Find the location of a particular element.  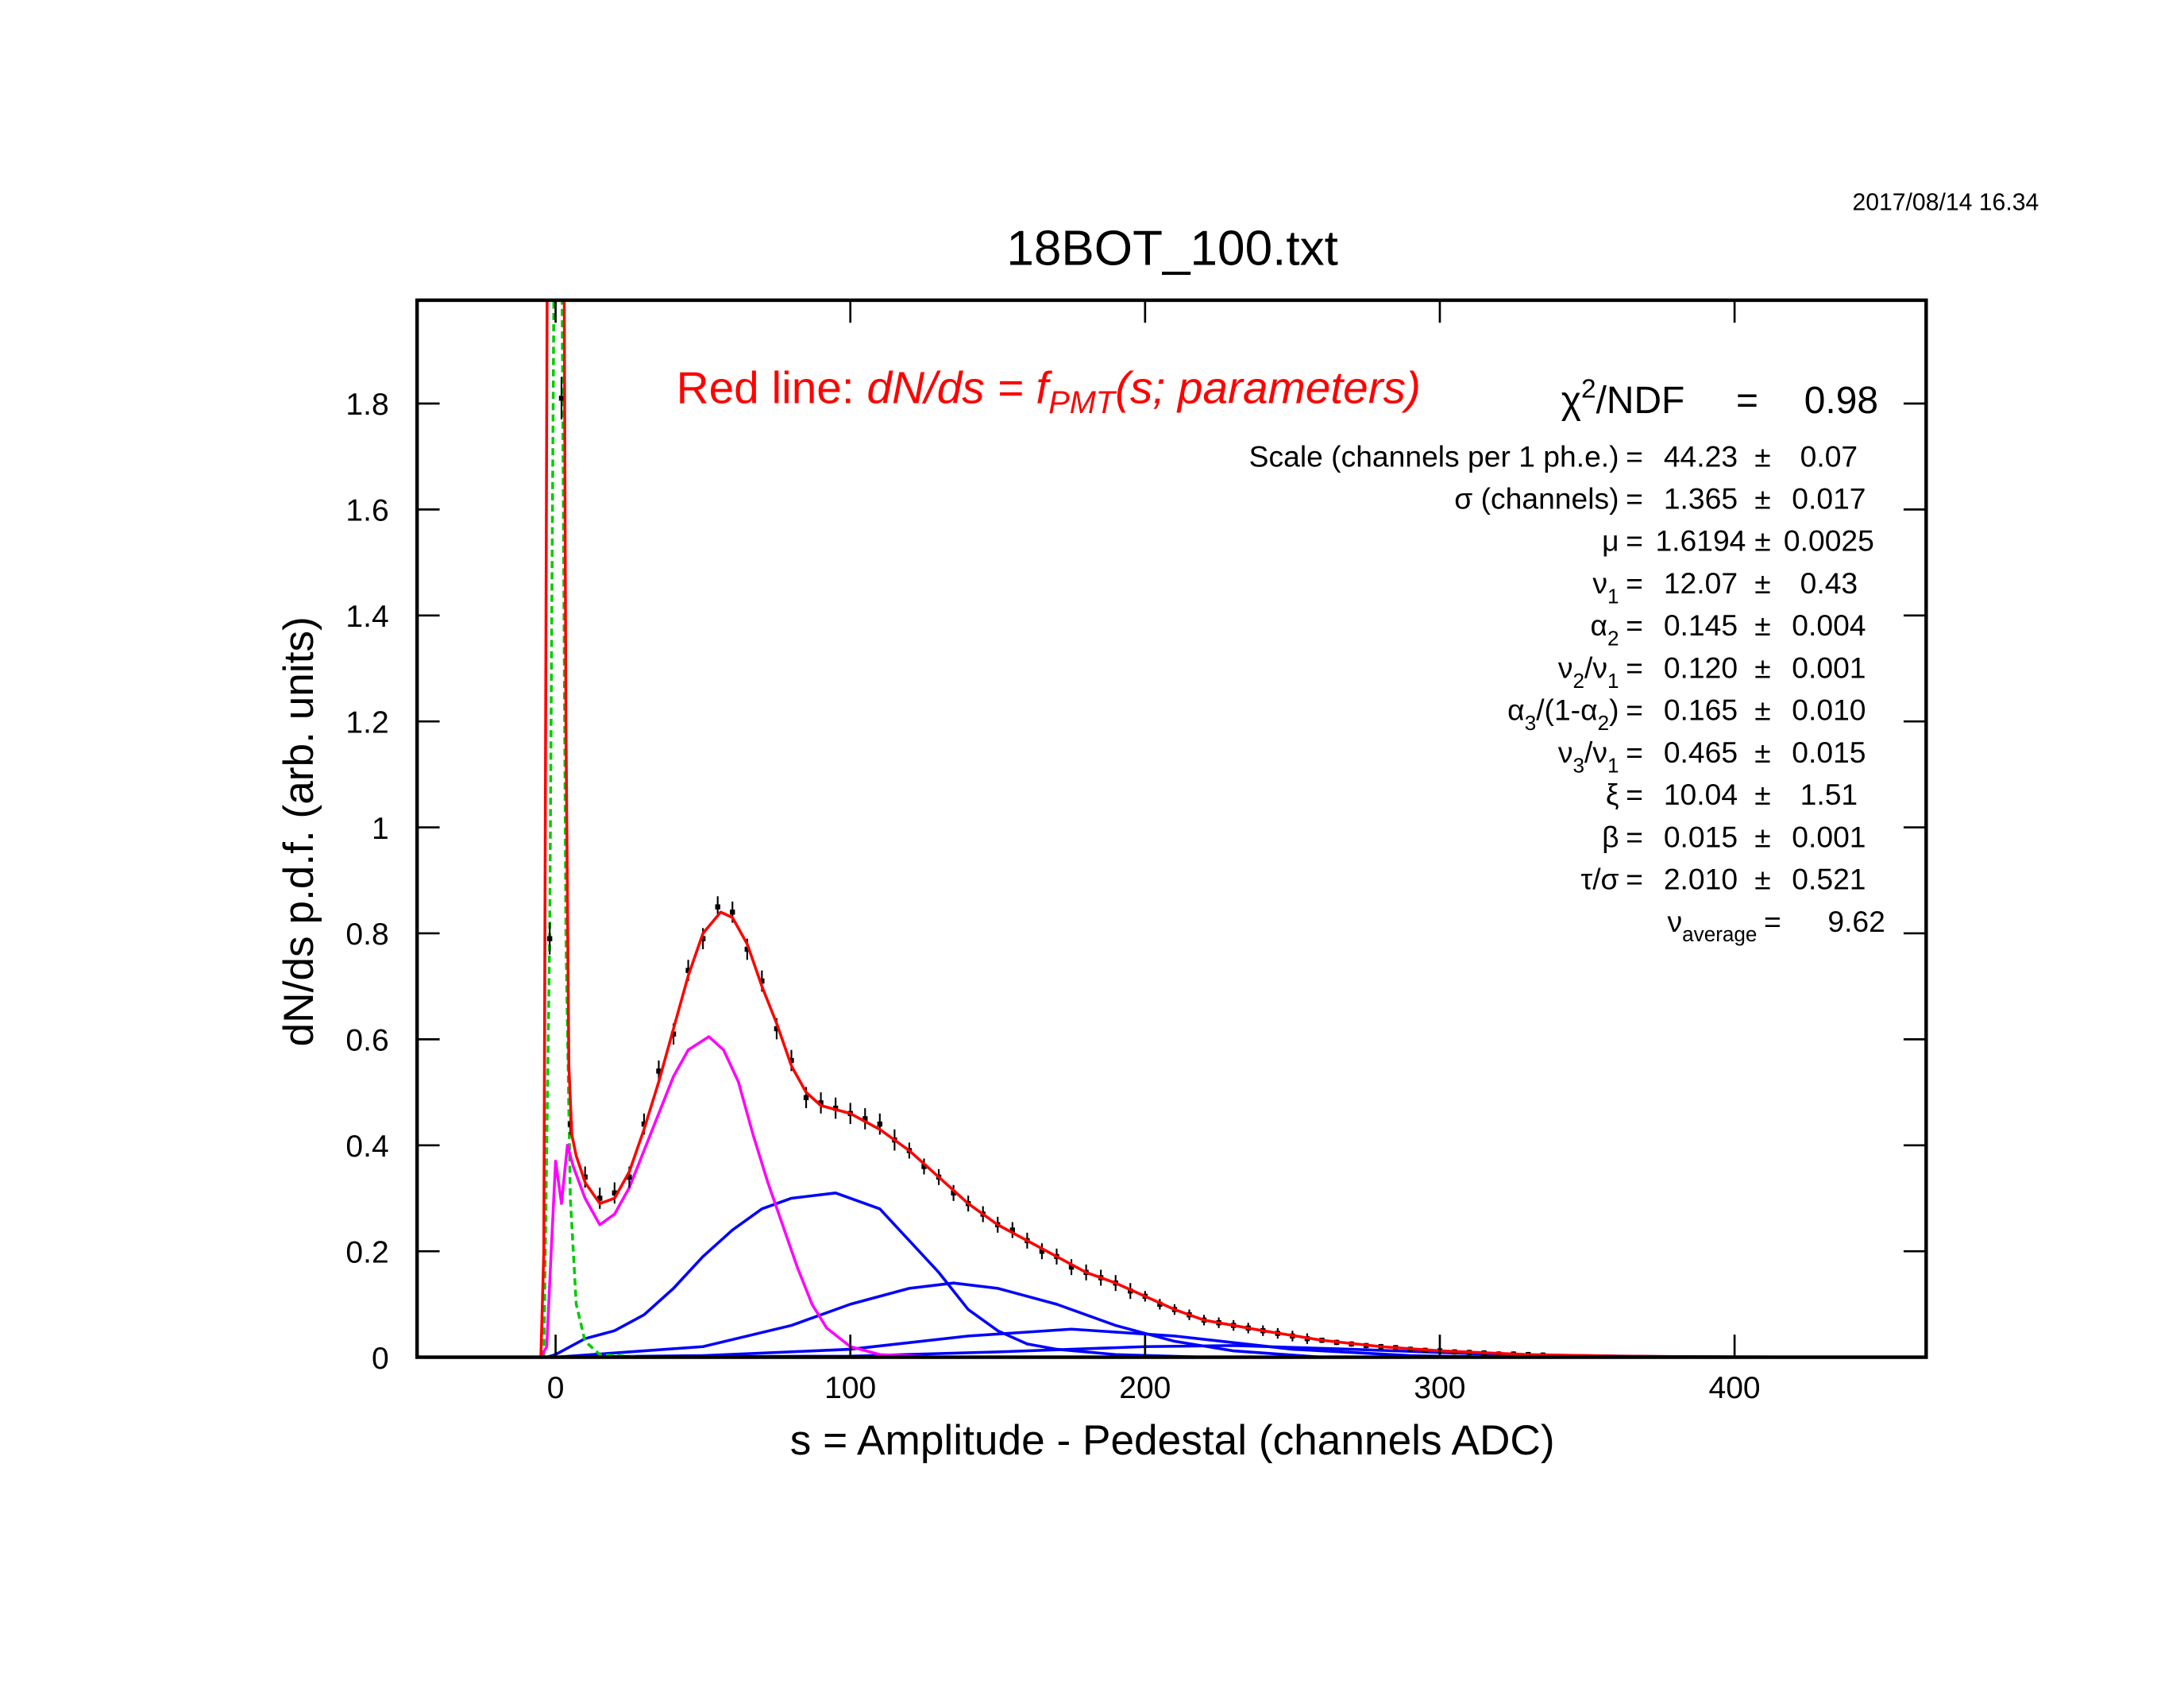

y-tick-label: 1 is located at coordinates (380, 829).